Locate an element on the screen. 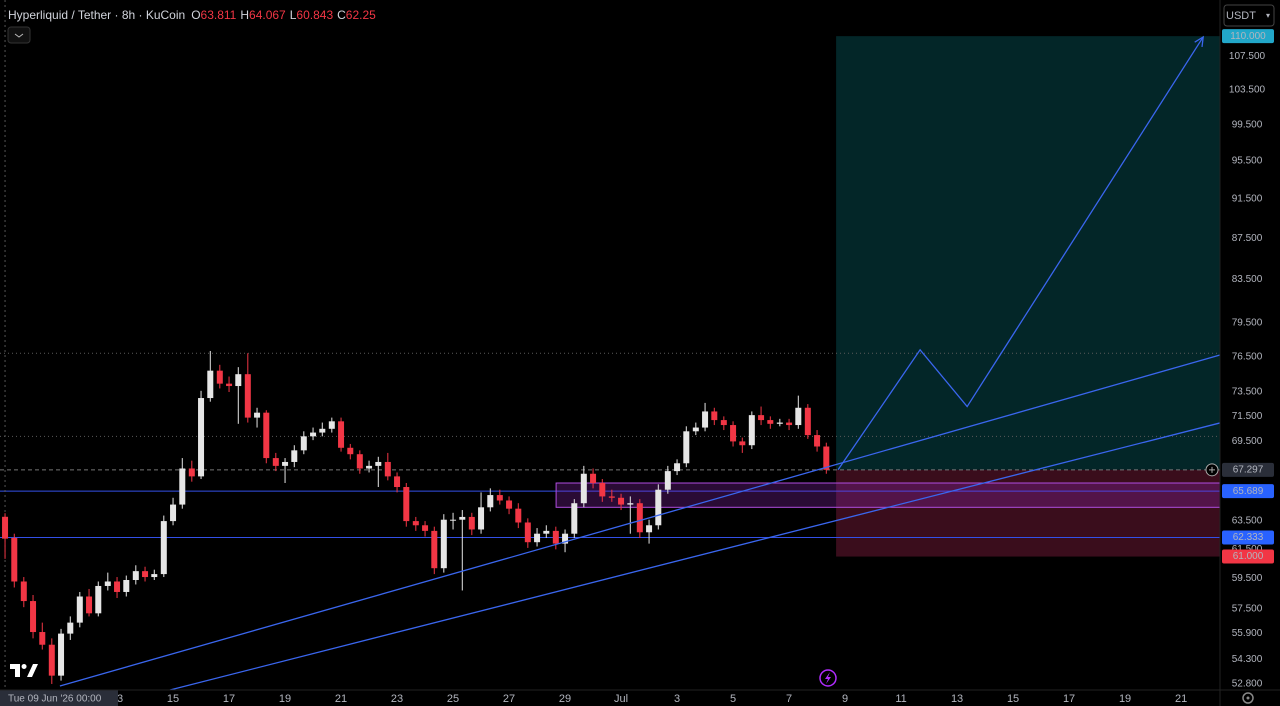 The width and height of the screenshot is (1280, 706). chart-title: Hyperliquid / Tether · 8h · KuCoin is located at coordinates (96, 15).